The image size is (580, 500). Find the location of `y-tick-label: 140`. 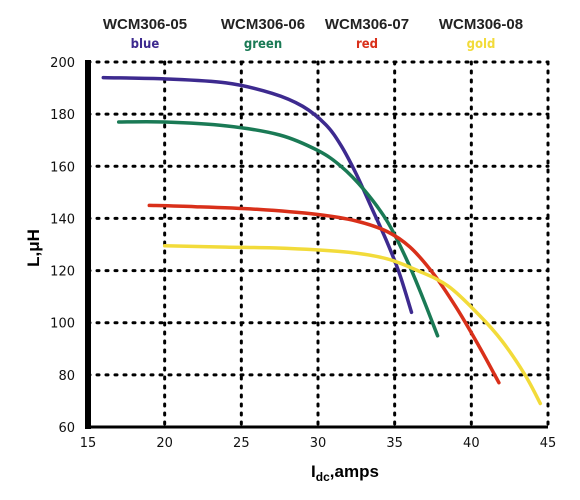

y-tick-label: 140 is located at coordinates (62, 219).